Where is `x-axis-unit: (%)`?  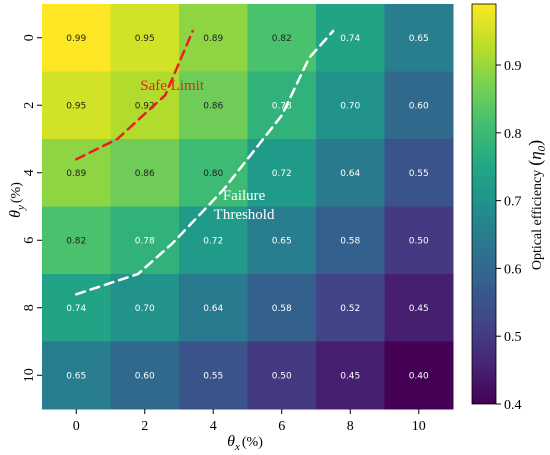
x-axis-unit: (%) is located at coordinates (252, 442).